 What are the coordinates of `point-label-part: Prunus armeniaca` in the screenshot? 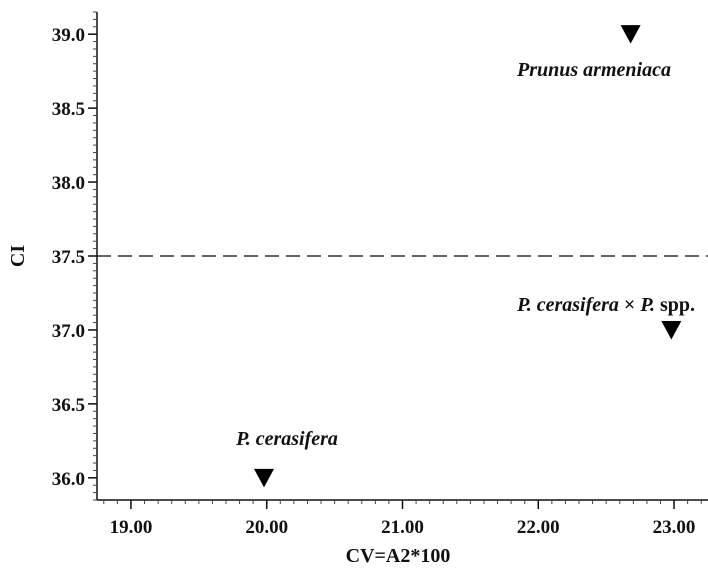 It's located at (593, 70).